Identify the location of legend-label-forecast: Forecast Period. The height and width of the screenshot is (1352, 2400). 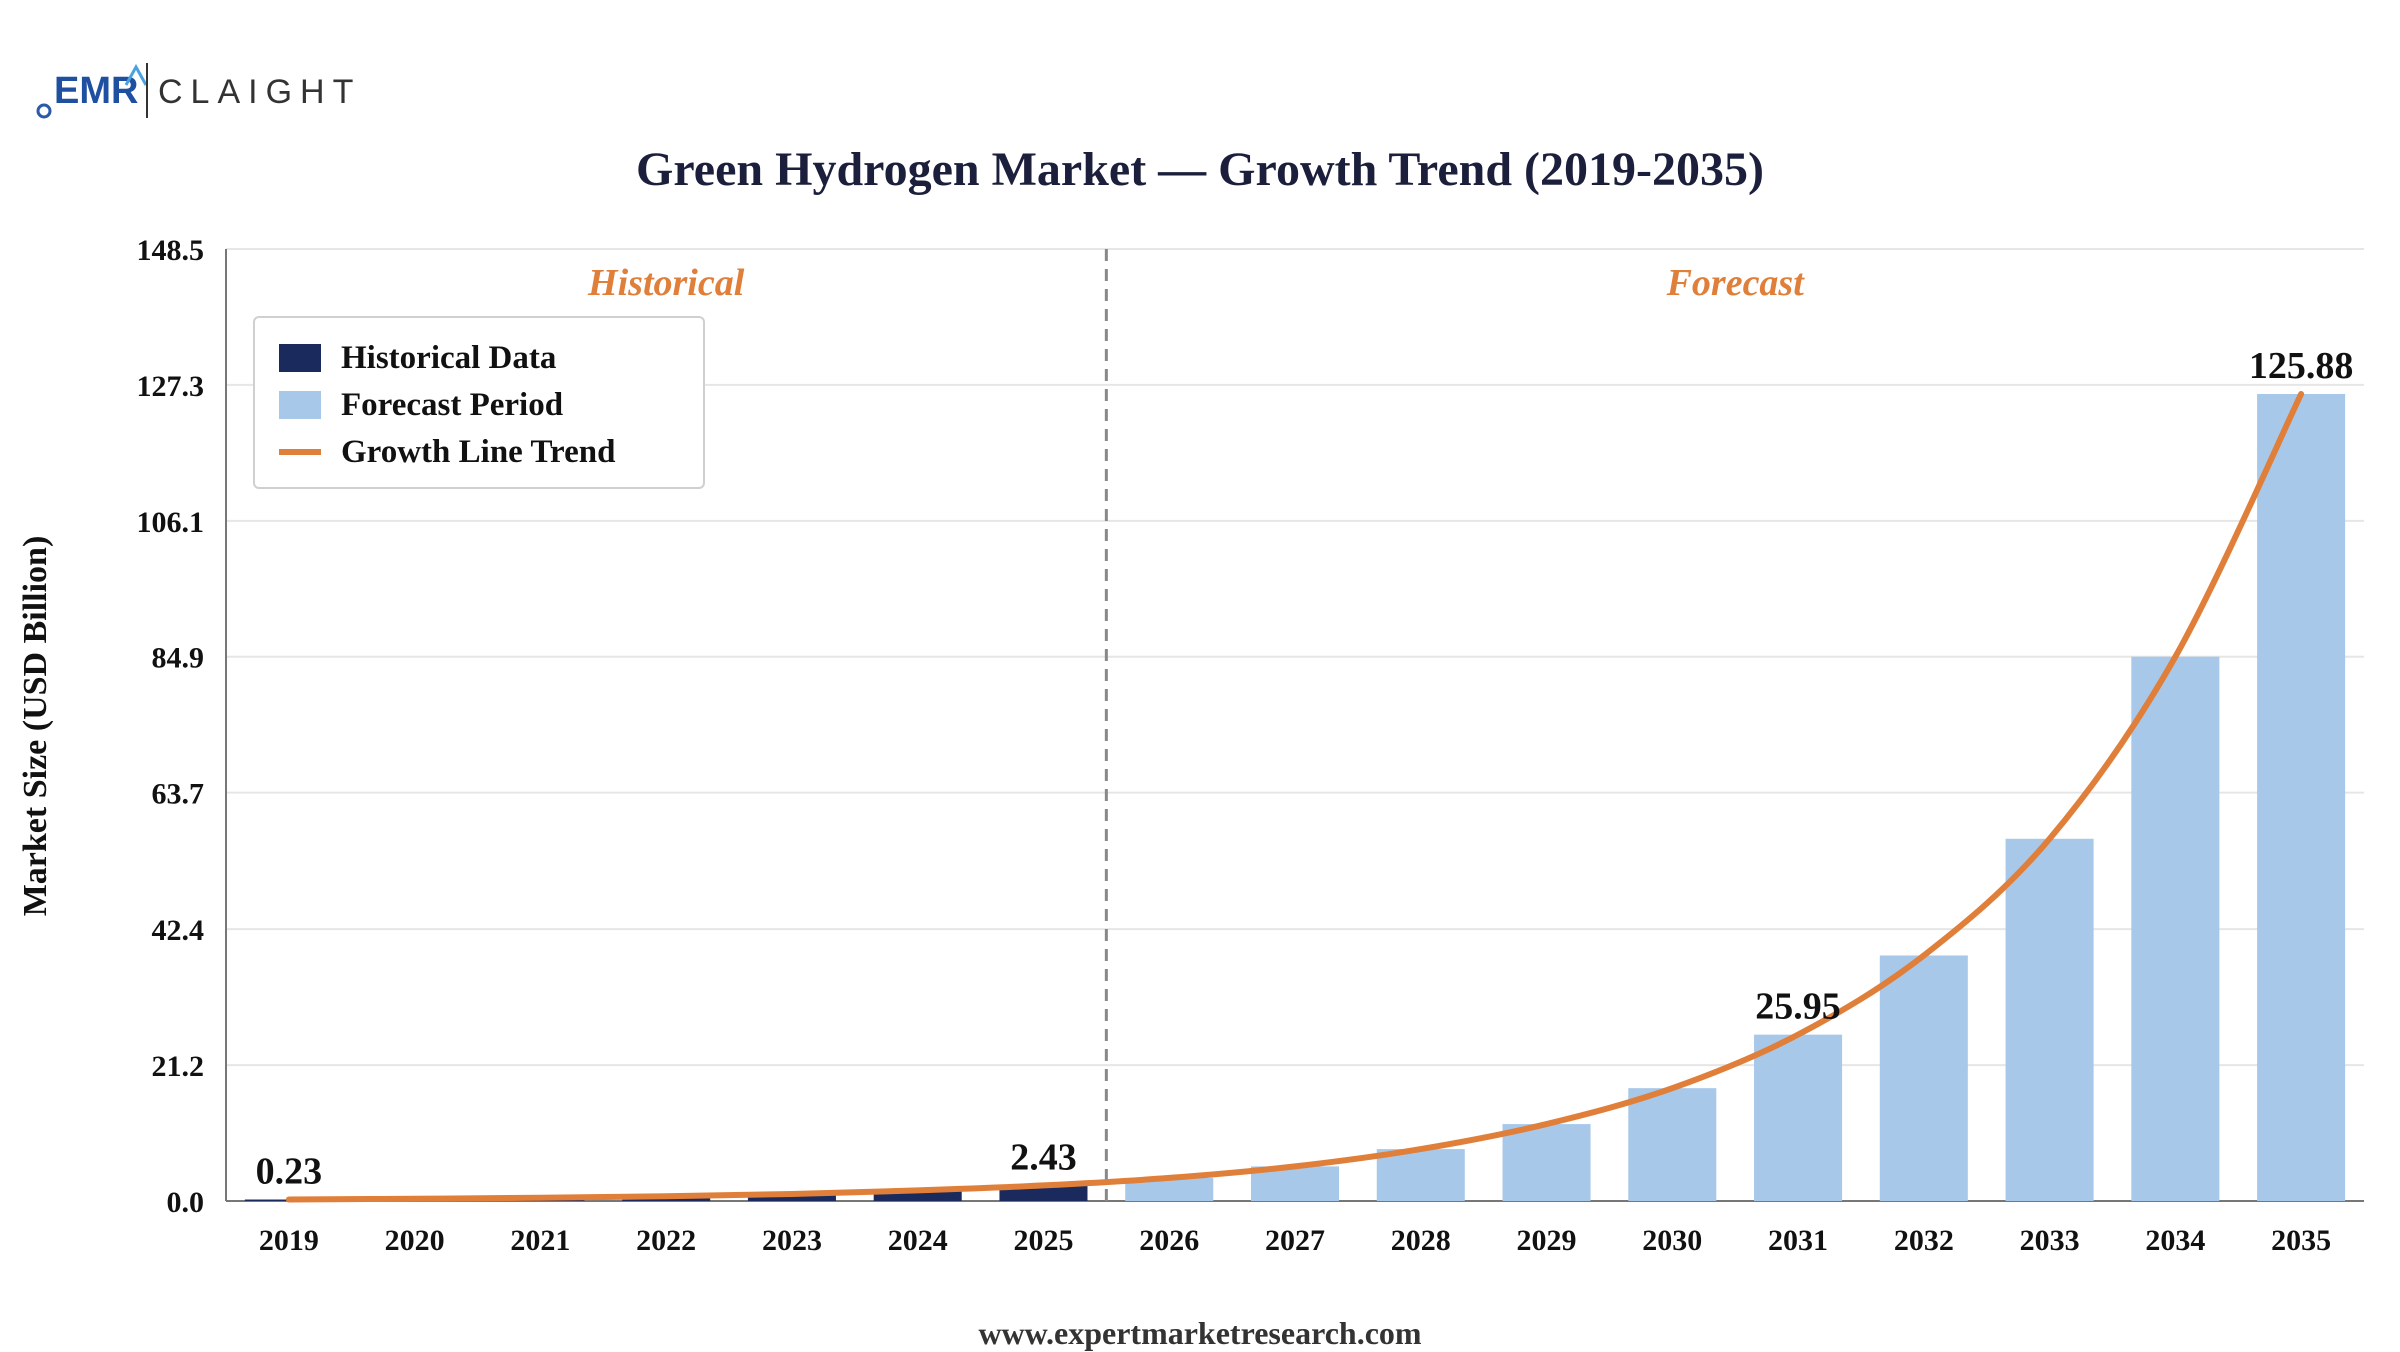
(452, 404).